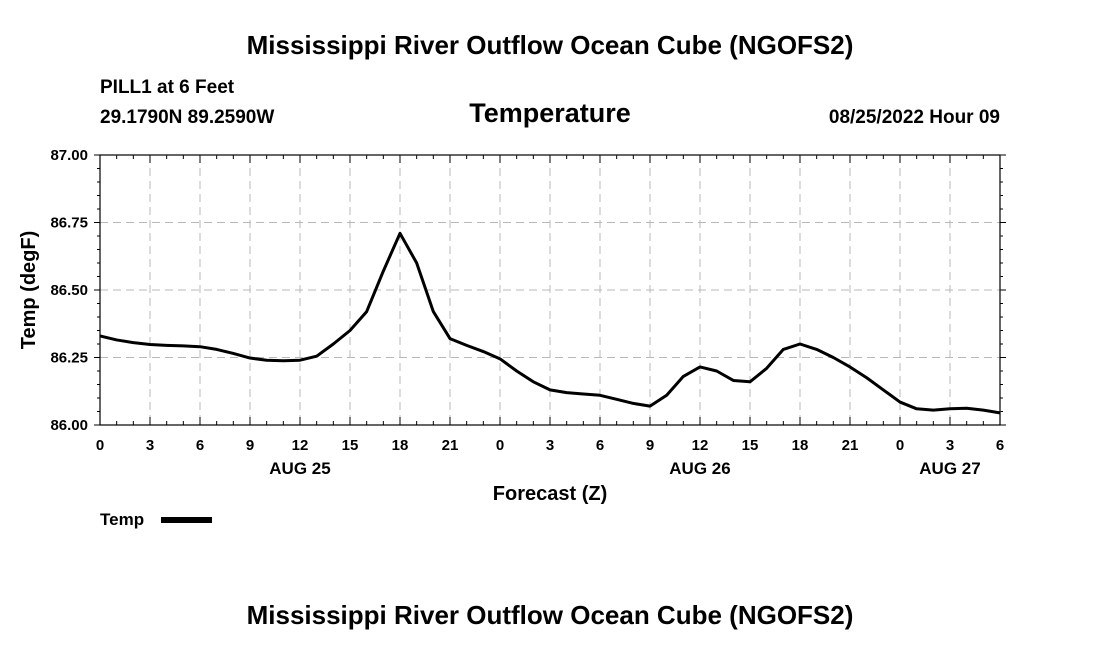  What do you see at coordinates (914, 117) in the screenshot?
I see `forecast-timestamp: 08/25/2022 Hour 09` at bounding box center [914, 117].